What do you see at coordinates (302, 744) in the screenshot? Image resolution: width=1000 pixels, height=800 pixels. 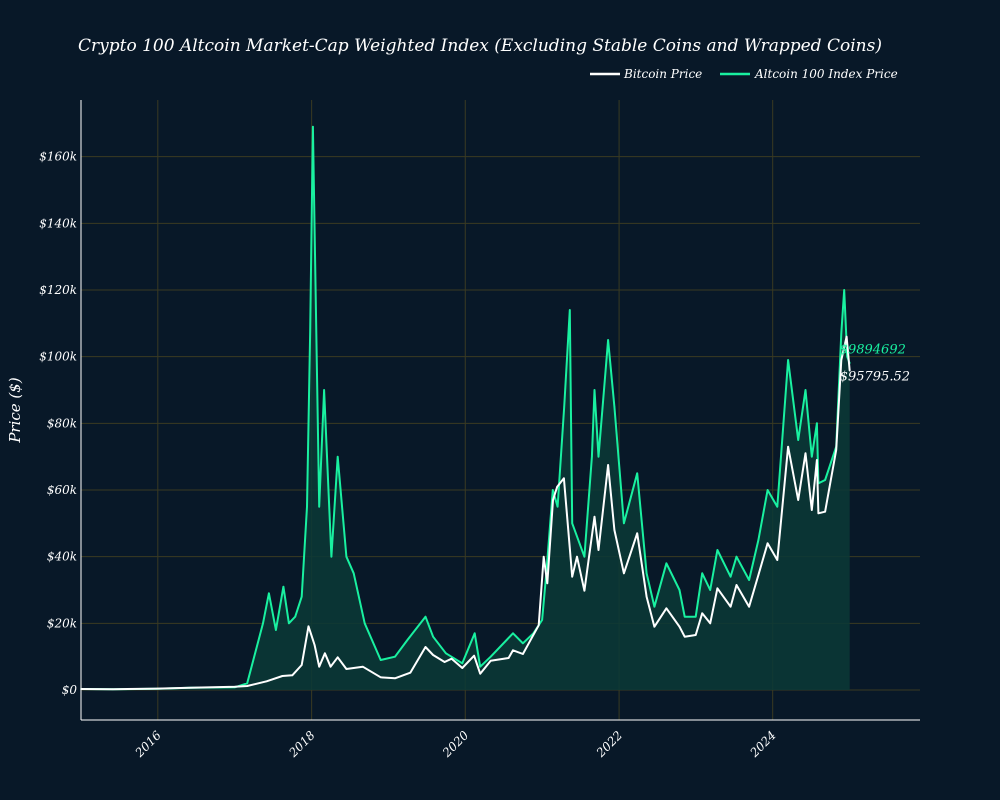 I see `x-tick-label-1: 2018` at bounding box center [302, 744].